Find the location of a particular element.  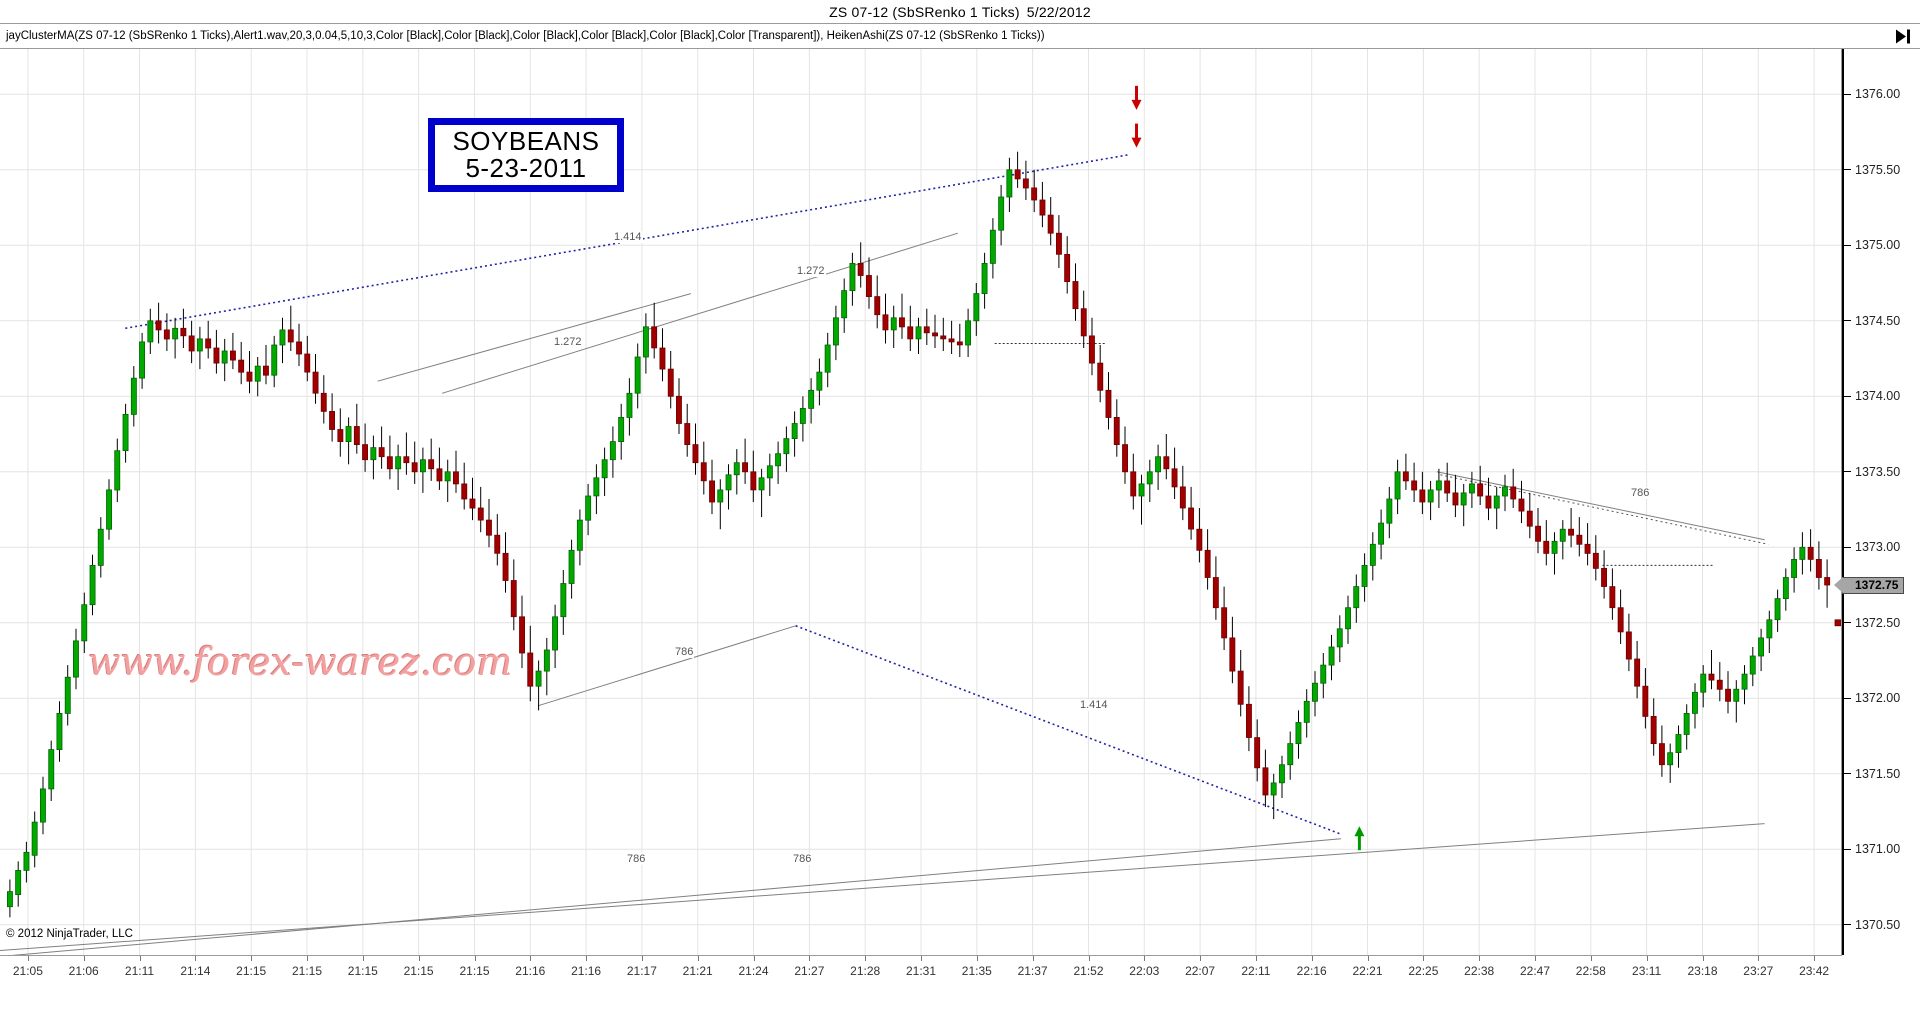

price-axis-tick: 1372.50 is located at coordinates (1872, 623).